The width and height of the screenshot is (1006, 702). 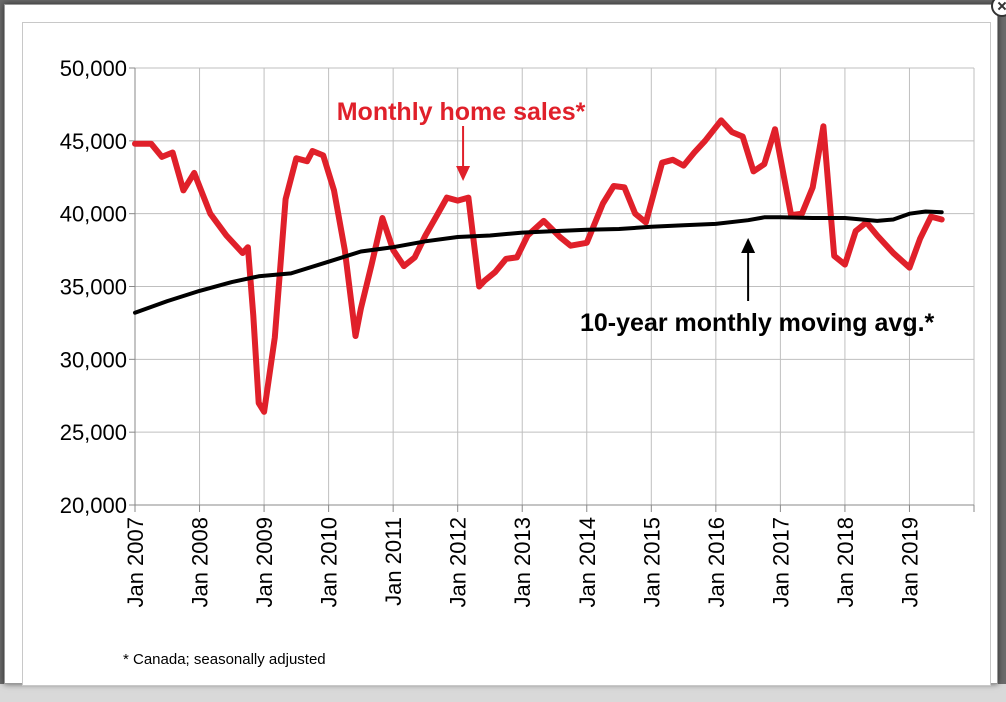 I want to click on x-tick-label: Jan 2007, so click(x=135, y=562).